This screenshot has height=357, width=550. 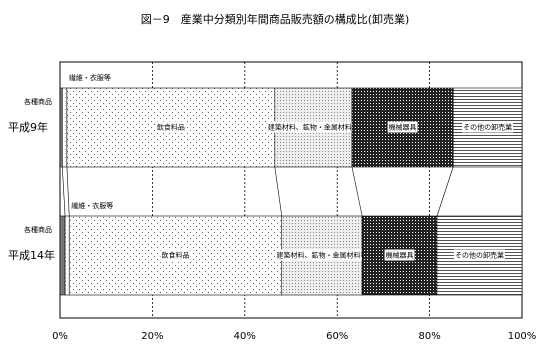 I want to click on x-tick-label: 0%, so click(x=60, y=336).